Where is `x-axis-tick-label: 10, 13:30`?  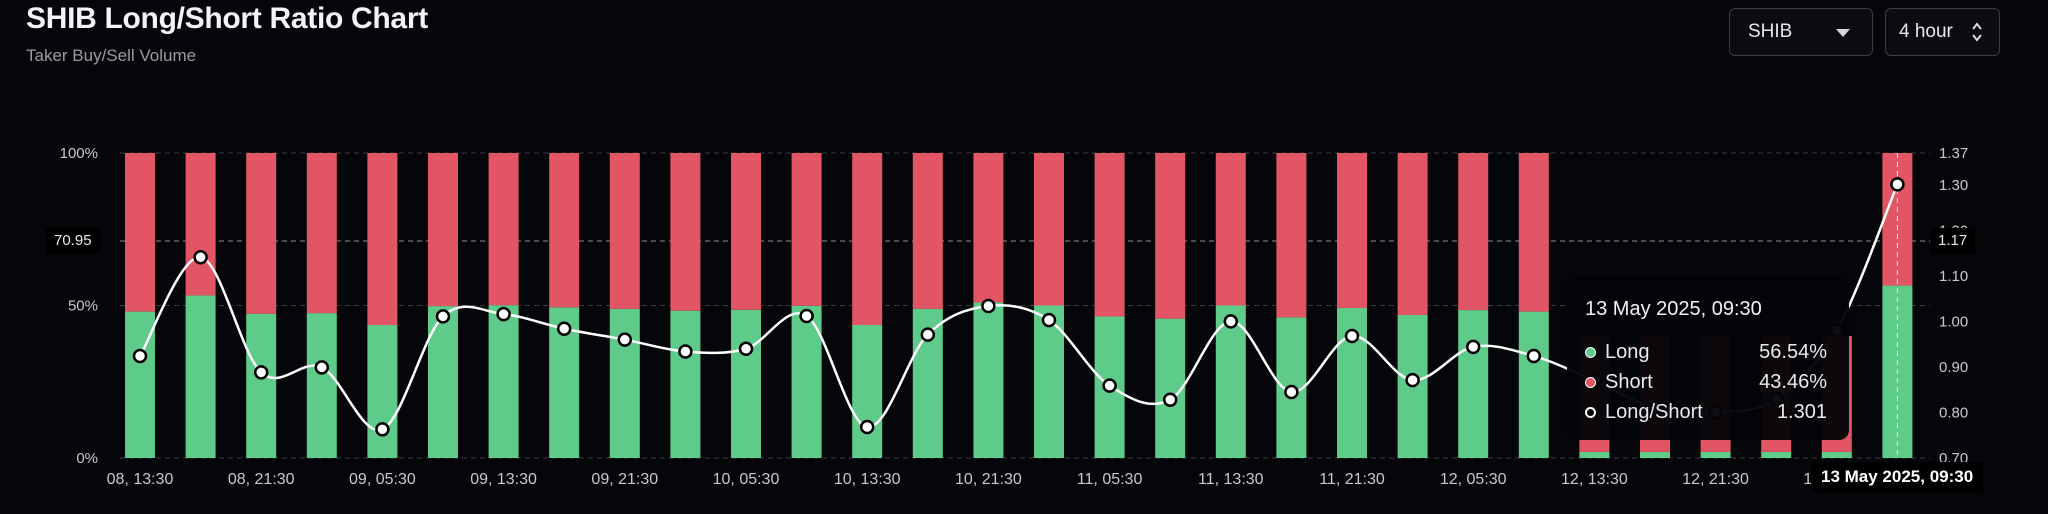 x-axis-tick-label: 10, 13:30 is located at coordinates (867, 479).